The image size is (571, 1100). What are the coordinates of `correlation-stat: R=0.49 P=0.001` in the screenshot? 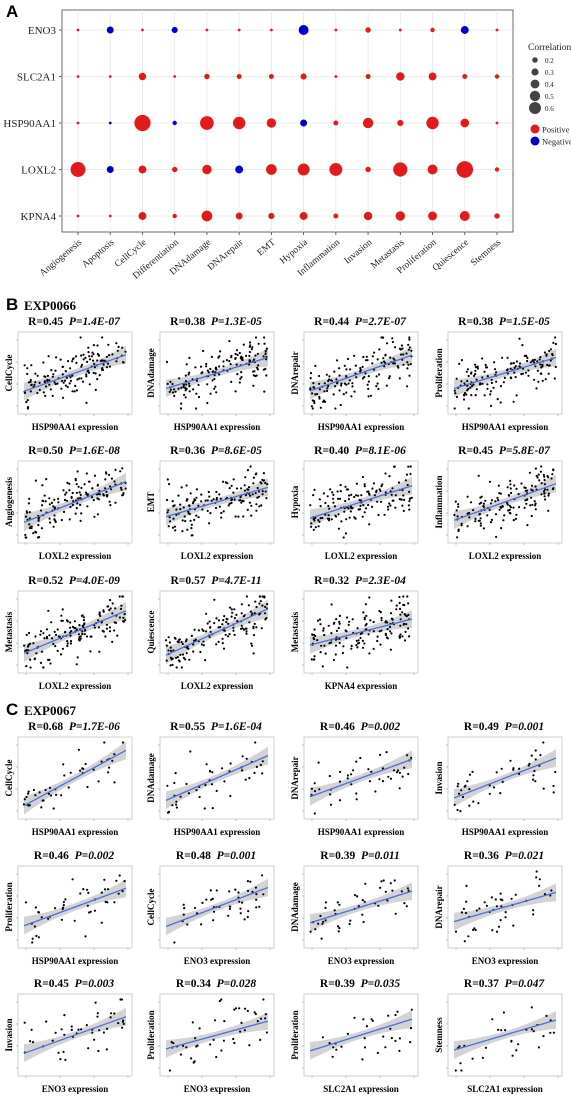 It's located at (502, 727).